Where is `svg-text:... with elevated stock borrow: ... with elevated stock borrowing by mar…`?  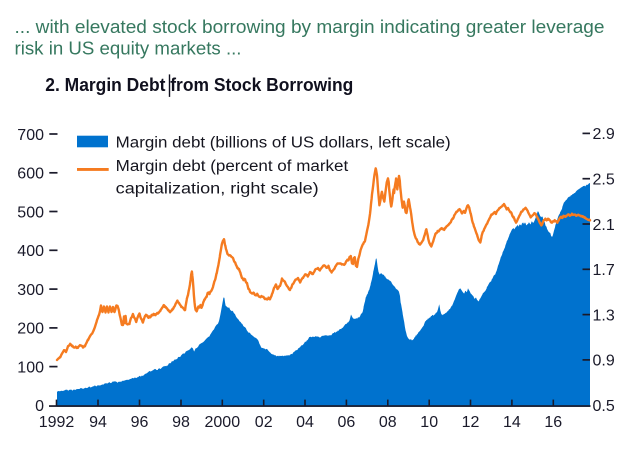 svg-text:... with elevated stock borrow: ... with elevated stock borrowing by mar… is located at coordinates (310, 26).